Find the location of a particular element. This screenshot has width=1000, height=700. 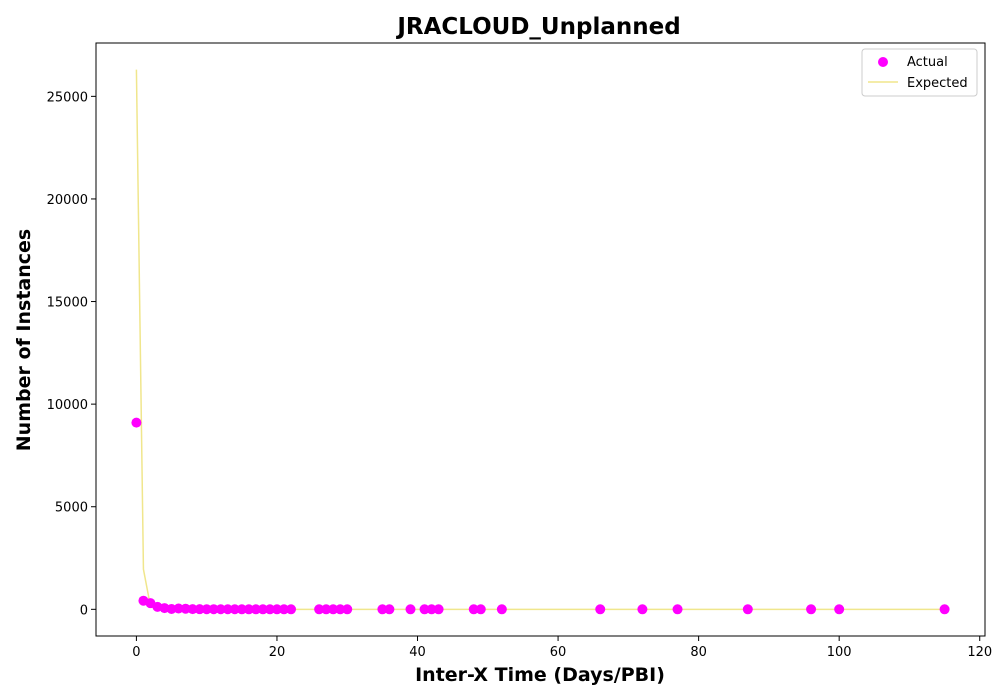

legend-box is located at coordinates (919, 72).